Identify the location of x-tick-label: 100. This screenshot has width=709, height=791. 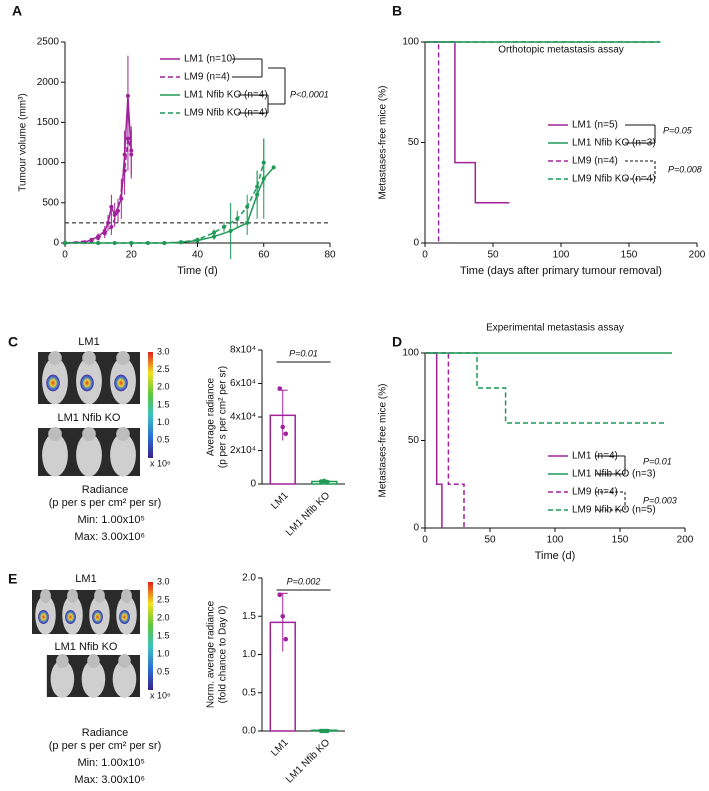
(561, 255).